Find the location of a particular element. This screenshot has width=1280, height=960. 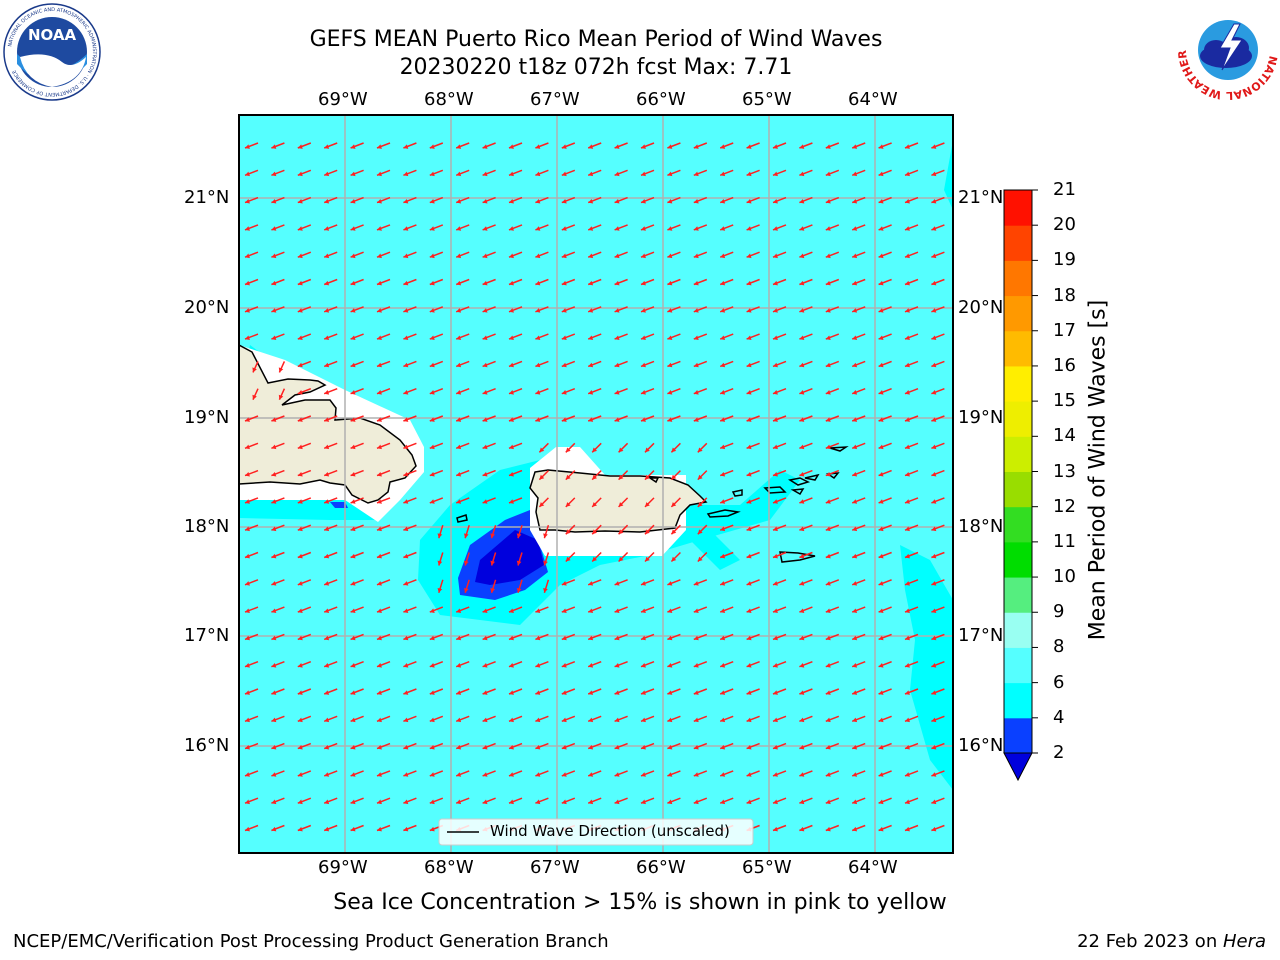

lon-label-top: 69°W is located at coordinates (343, 99).